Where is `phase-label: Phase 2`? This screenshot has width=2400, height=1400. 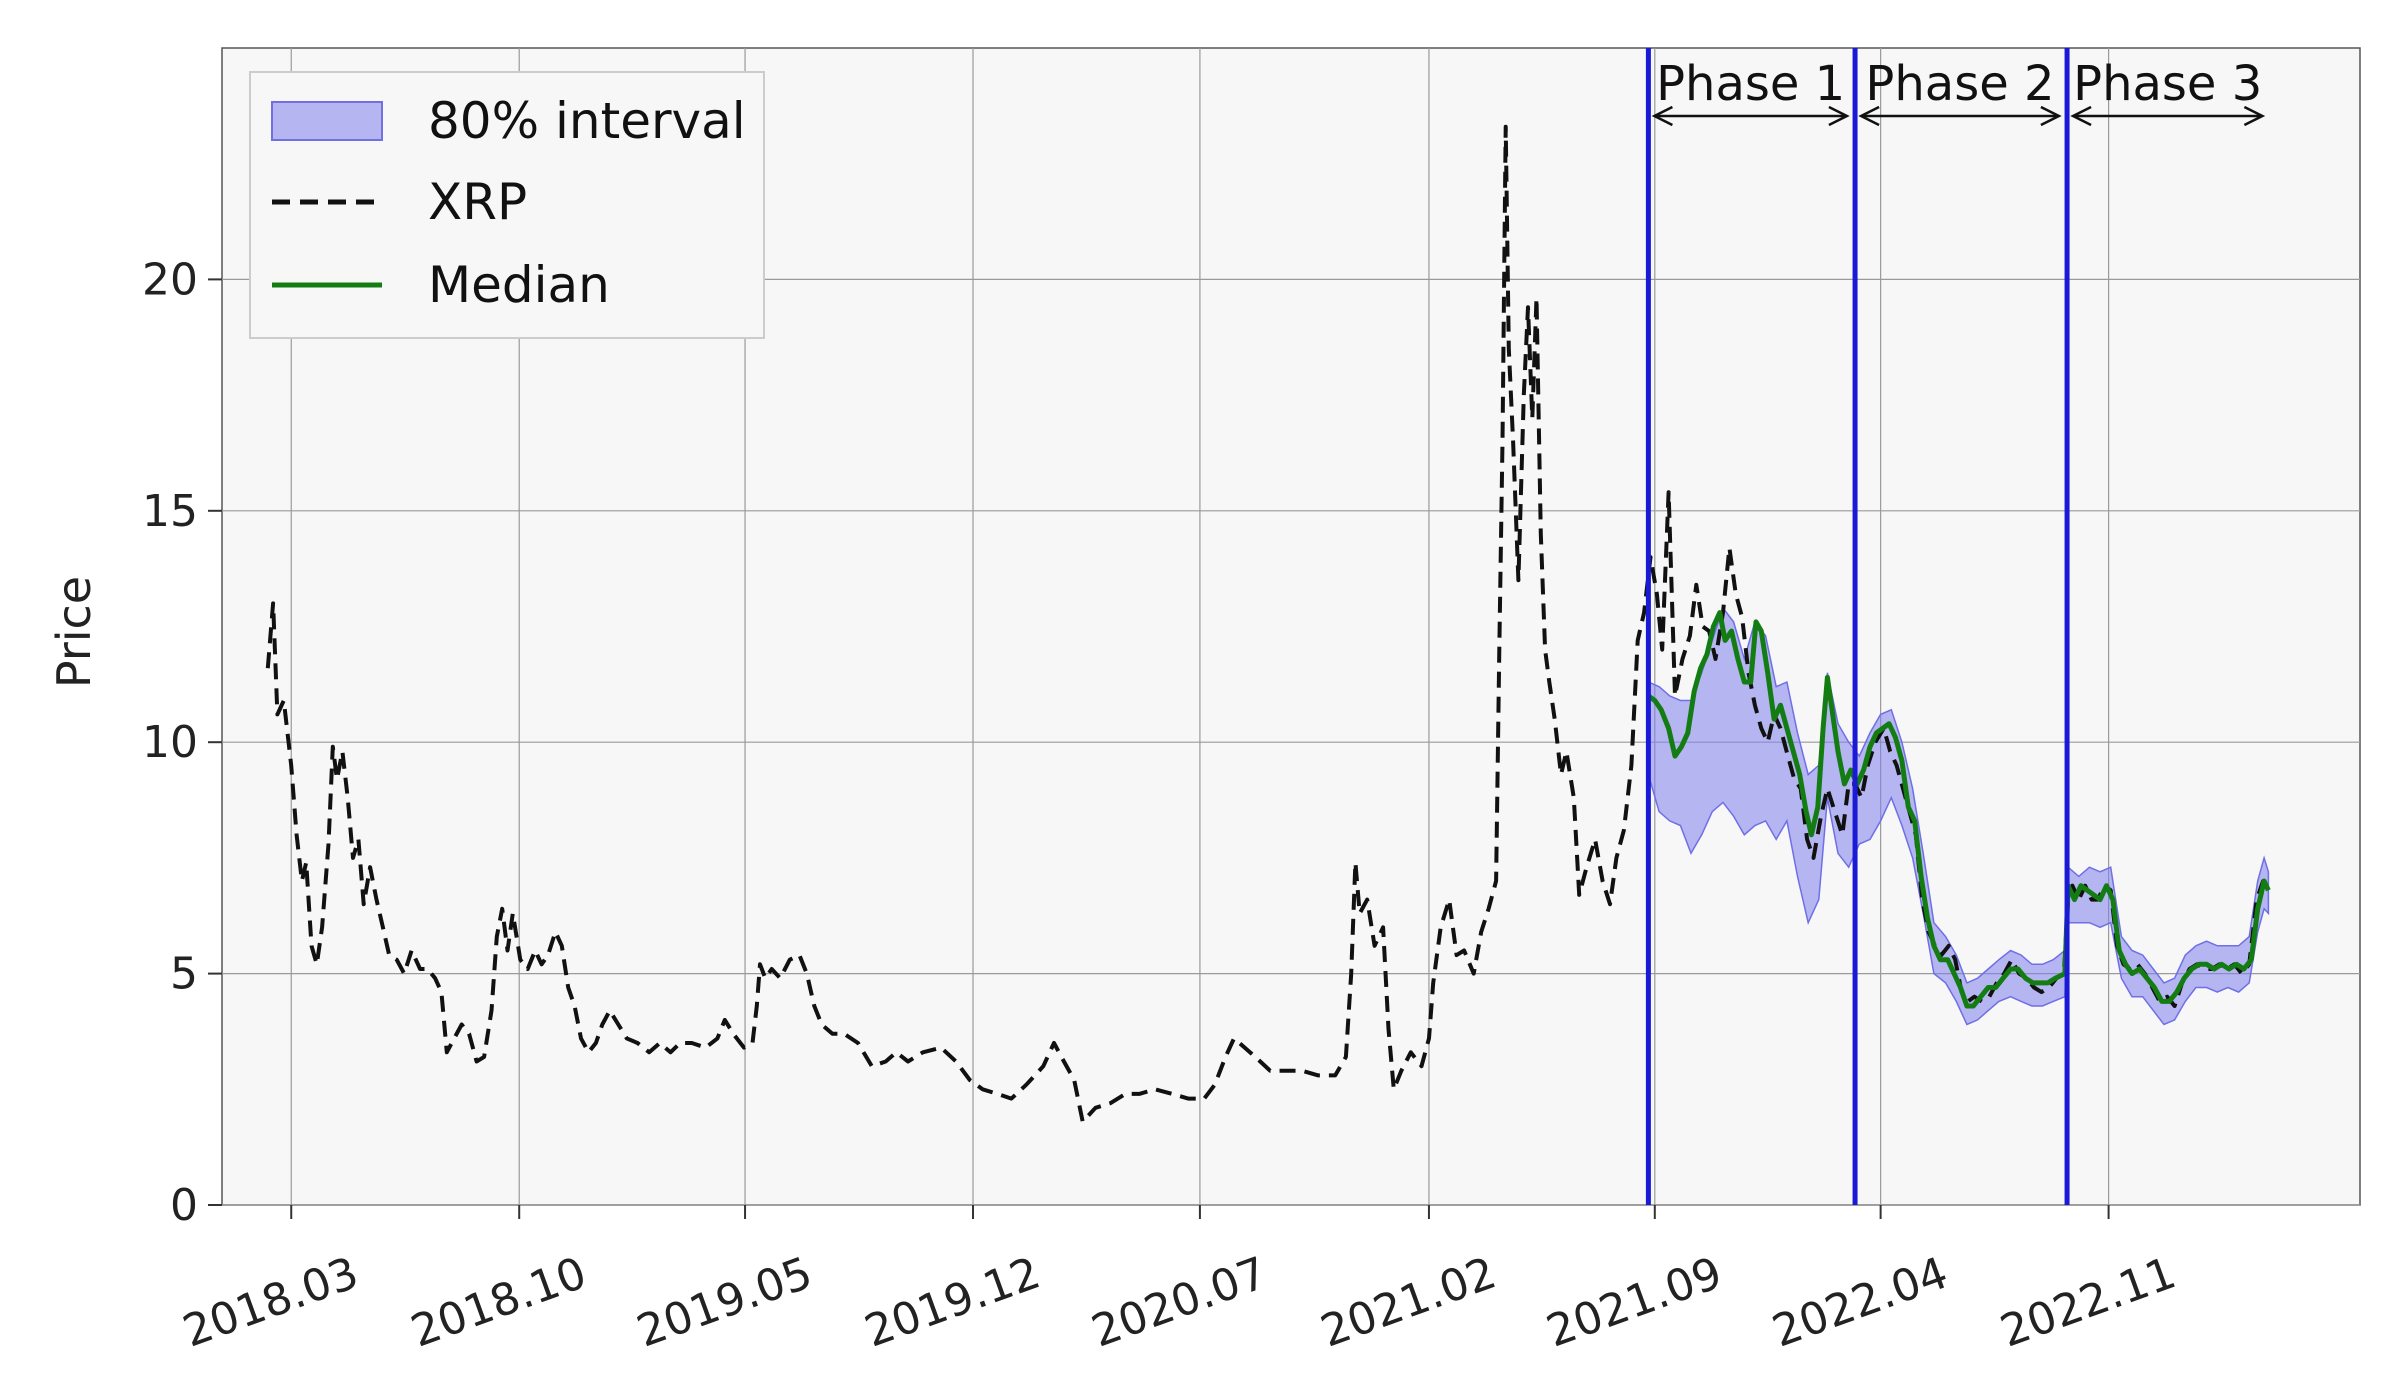 phase-label: Phase 2 is located at coordinates (1959, 84).